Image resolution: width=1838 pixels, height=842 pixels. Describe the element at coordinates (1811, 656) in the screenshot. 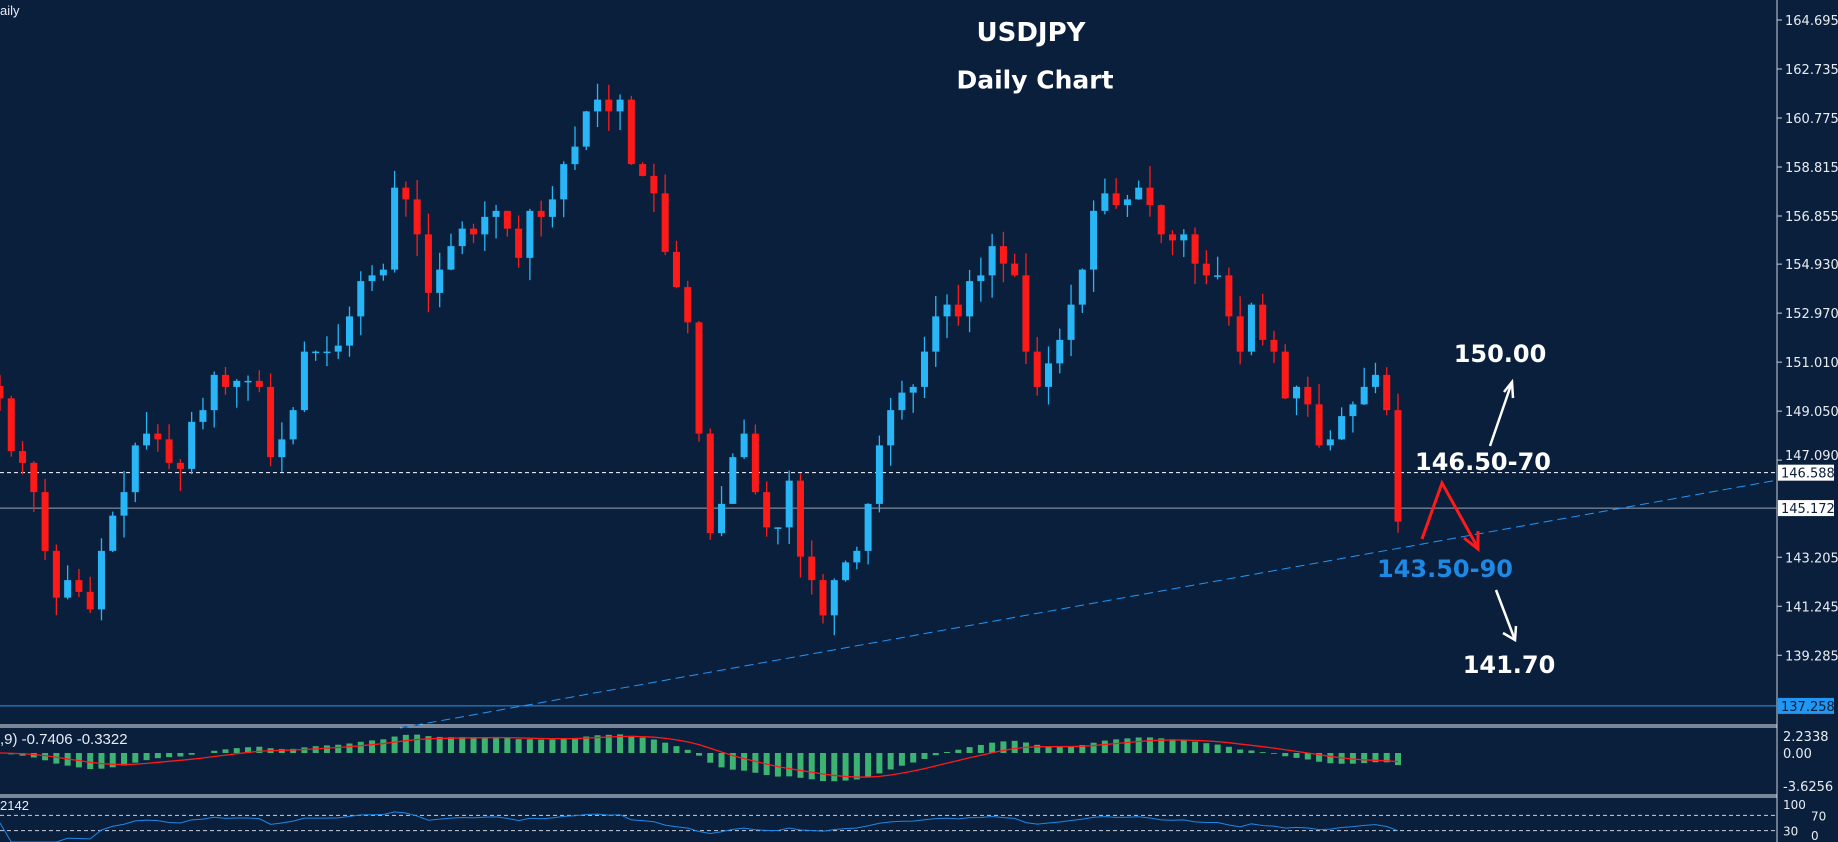

I see `price-tick-label: 139.285` at that location.